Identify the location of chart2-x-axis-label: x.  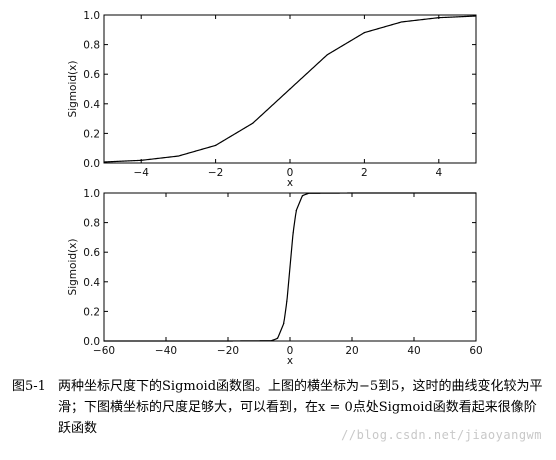
(290, 361).